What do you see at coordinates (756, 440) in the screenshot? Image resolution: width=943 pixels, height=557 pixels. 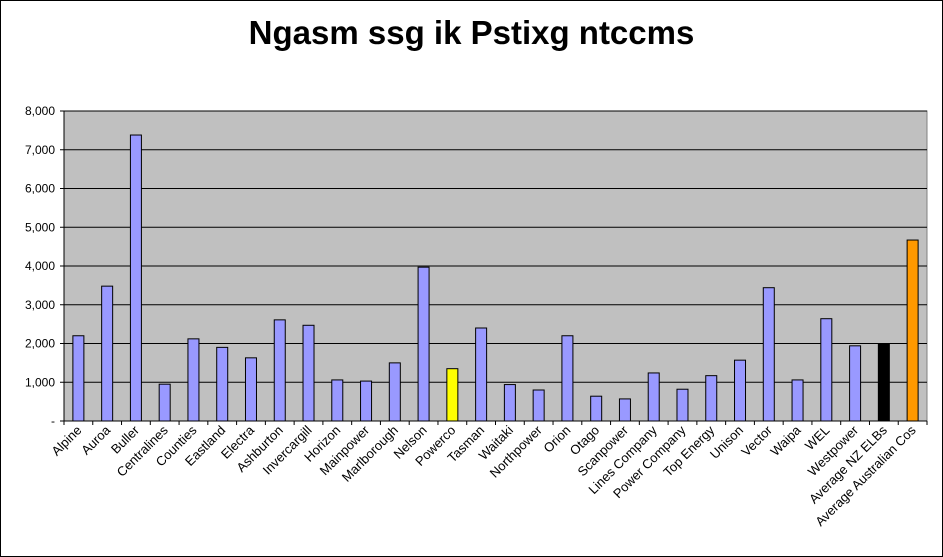 I see `x-tick-label: Vector` at bounding box center [756, 440].